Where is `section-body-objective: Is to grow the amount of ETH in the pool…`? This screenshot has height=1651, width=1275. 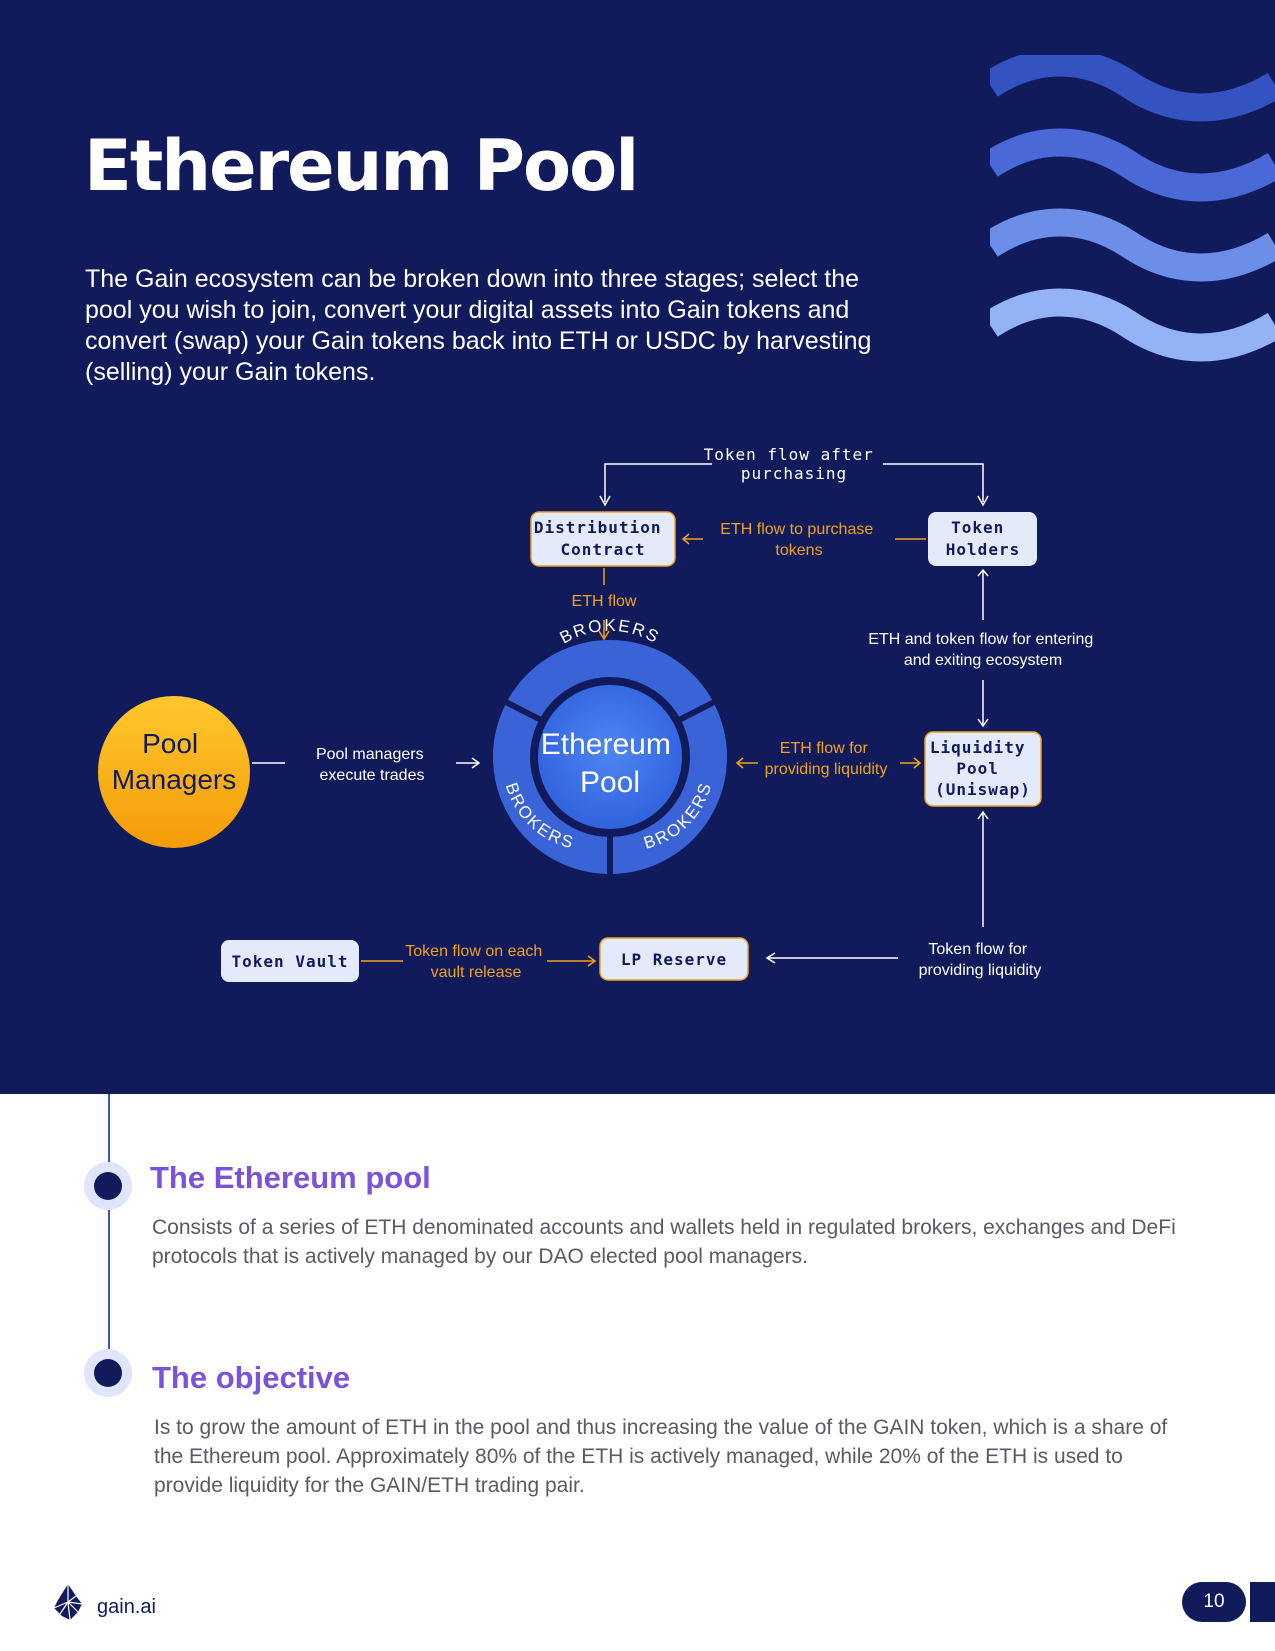
section-body-objective: Is to grow the amount of ETH in the pool… is located at coordinates (661, 1456).